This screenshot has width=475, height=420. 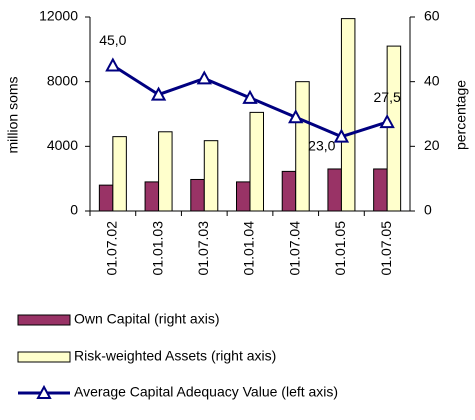 What do you see at coordinates (175, 356) in the screenshot?
I see `legend-label: Risk-weighted Assets (right axis)` at bounding box center [175, 356].